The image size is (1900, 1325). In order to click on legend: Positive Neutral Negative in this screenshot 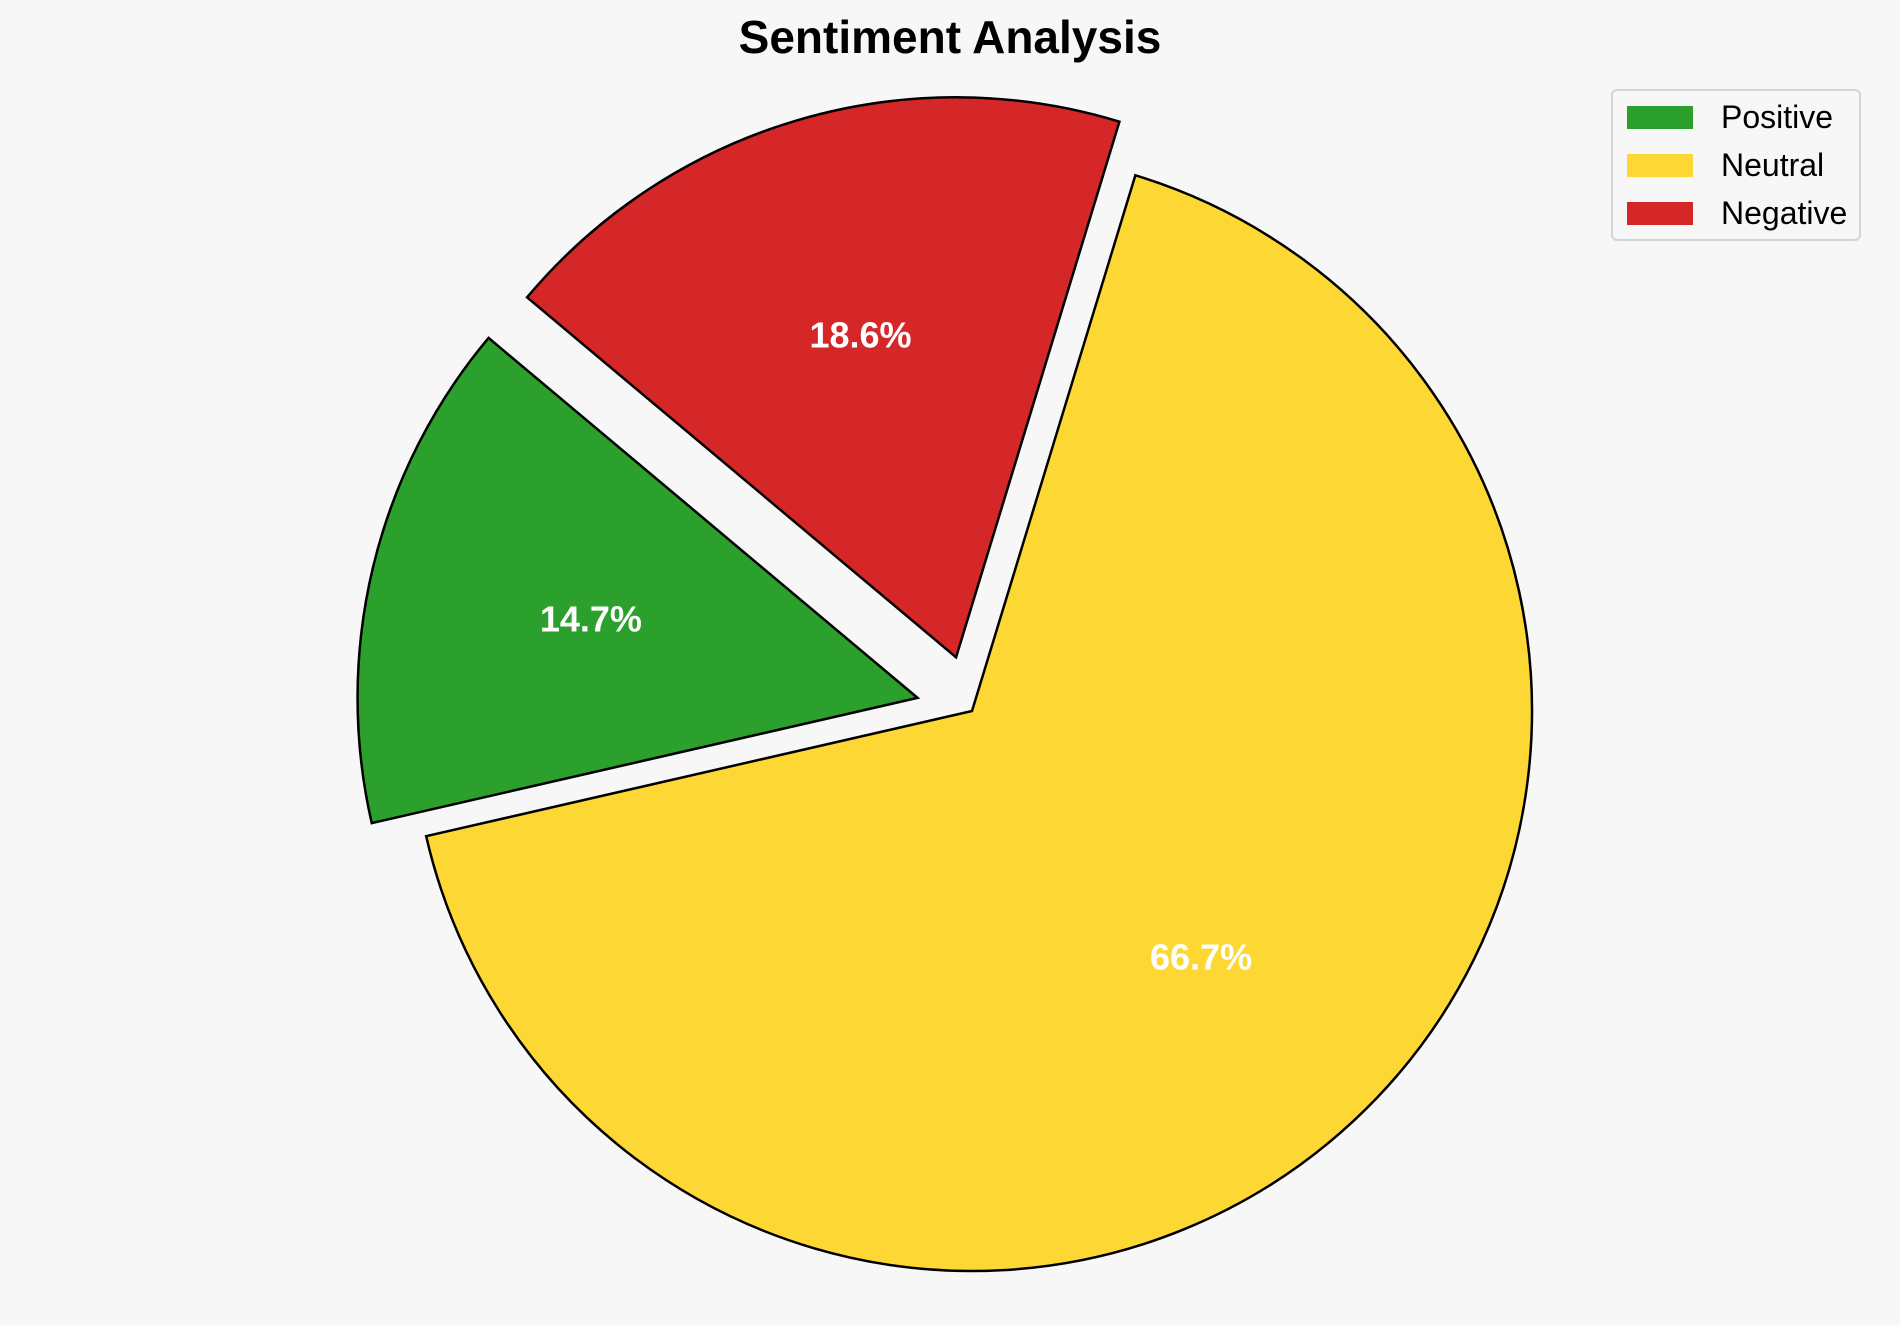, I will do `click(1736, 165)`.